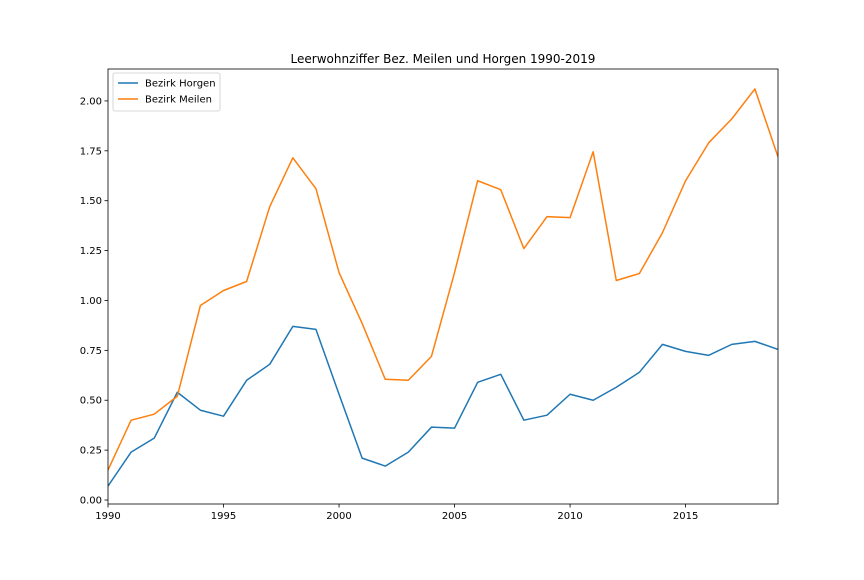 This screenshot has width=864, height=580. Describe the element at coordinates (107, 516) in the screenshot. I see `x-tick-label: 1990` at that location.